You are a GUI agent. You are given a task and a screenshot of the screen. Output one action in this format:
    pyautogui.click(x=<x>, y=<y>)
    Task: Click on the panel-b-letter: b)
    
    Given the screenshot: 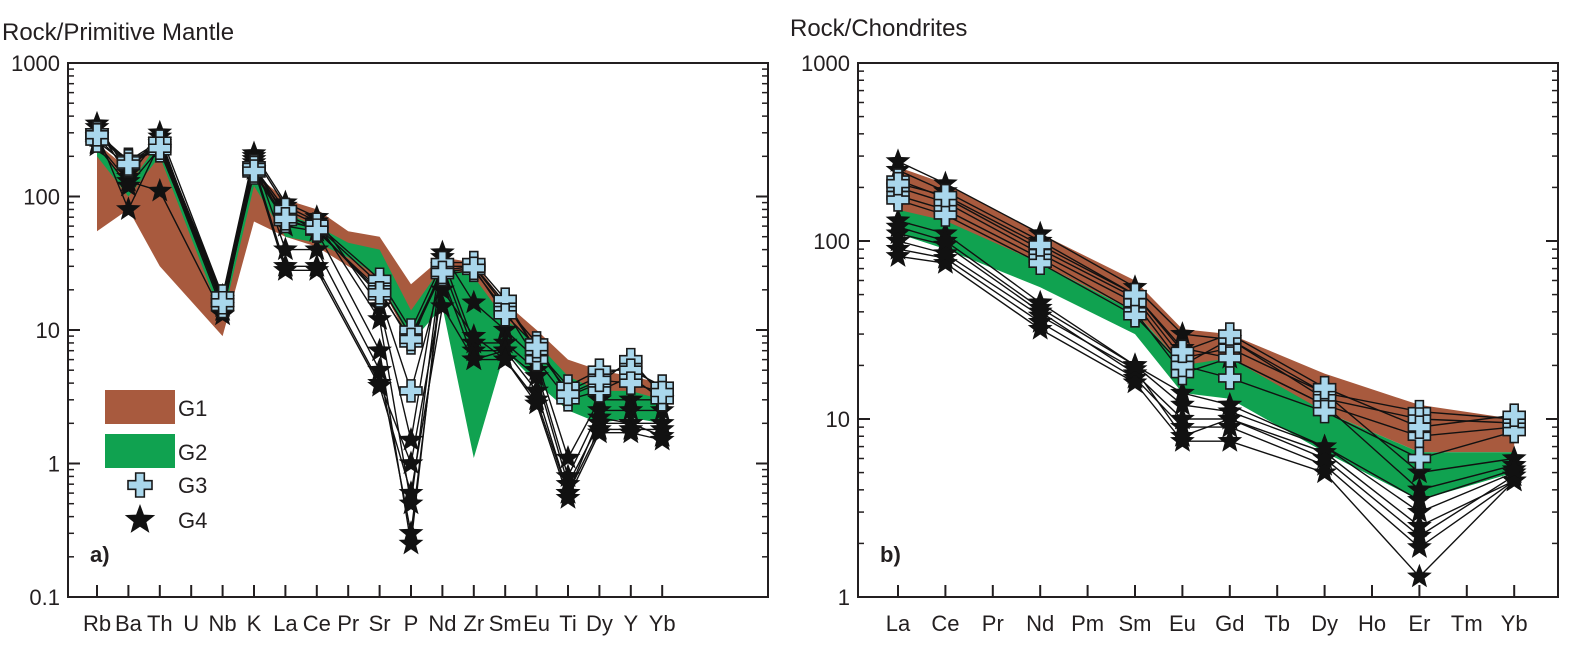 What is the action you would take?
    pyautogui.click(x=890, y=554)
    